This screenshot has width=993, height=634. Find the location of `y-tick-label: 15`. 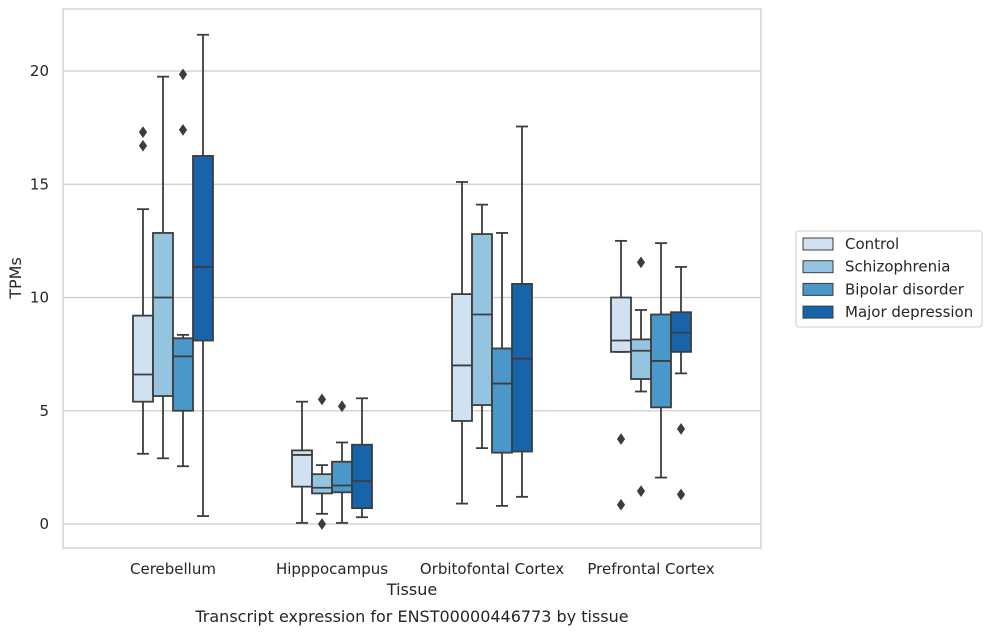

y-tick-label: 15 is located at coordinates (39, 184).